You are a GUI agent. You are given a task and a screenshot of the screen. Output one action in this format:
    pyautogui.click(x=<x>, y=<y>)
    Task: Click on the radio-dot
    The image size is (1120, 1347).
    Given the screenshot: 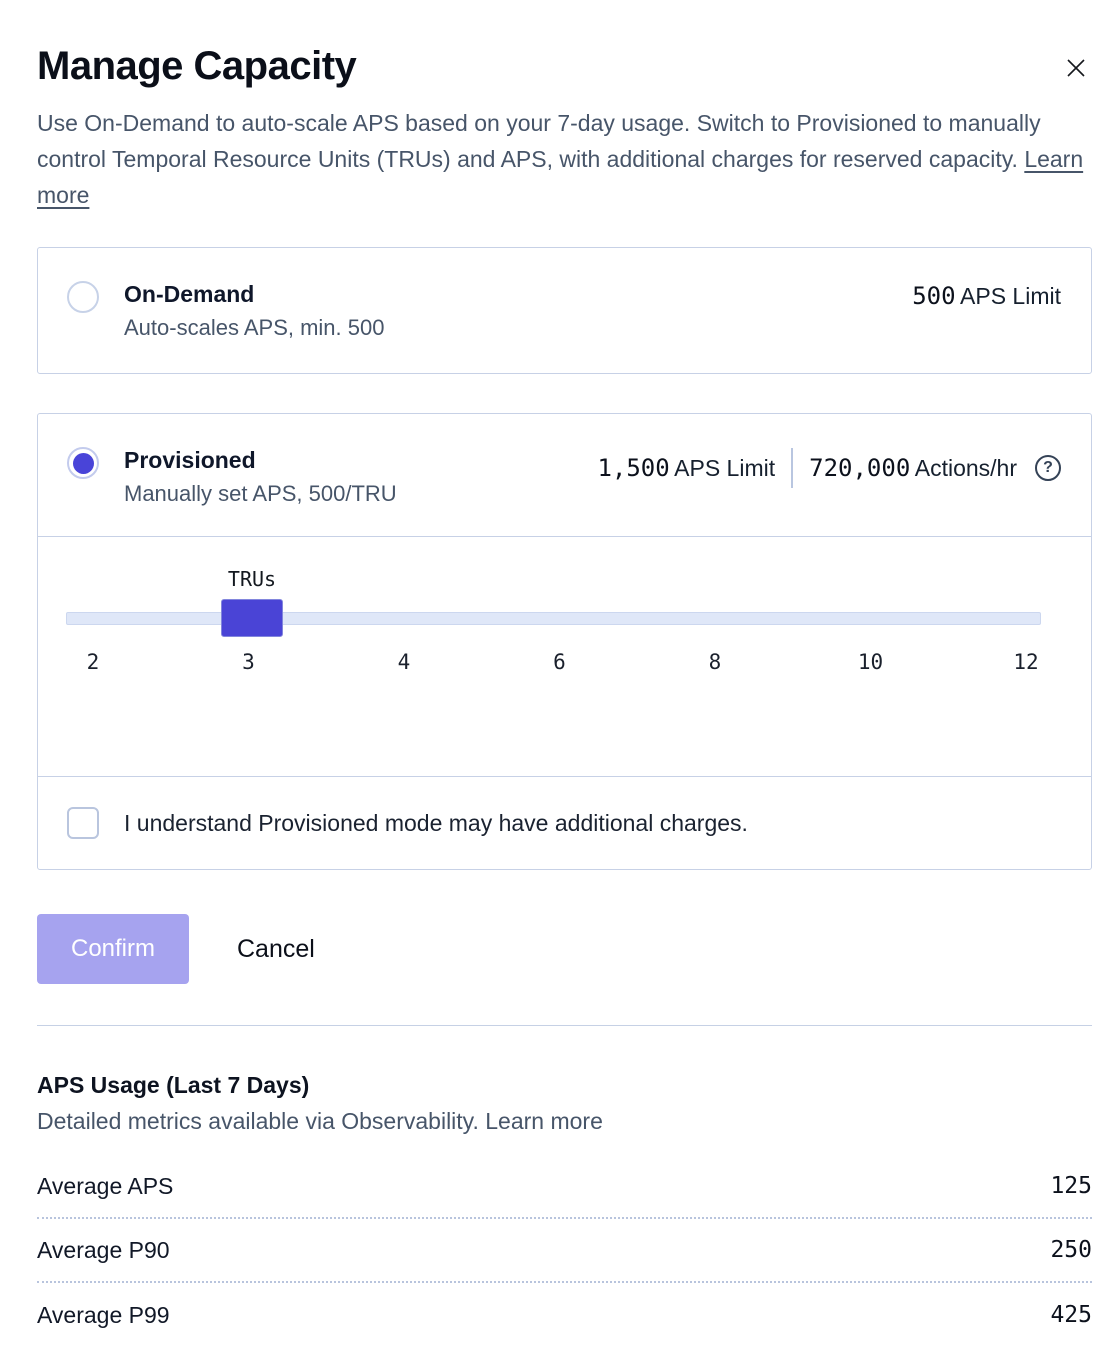 What is the action you would take?
    pyautogui.click(x=83, y=463)
    